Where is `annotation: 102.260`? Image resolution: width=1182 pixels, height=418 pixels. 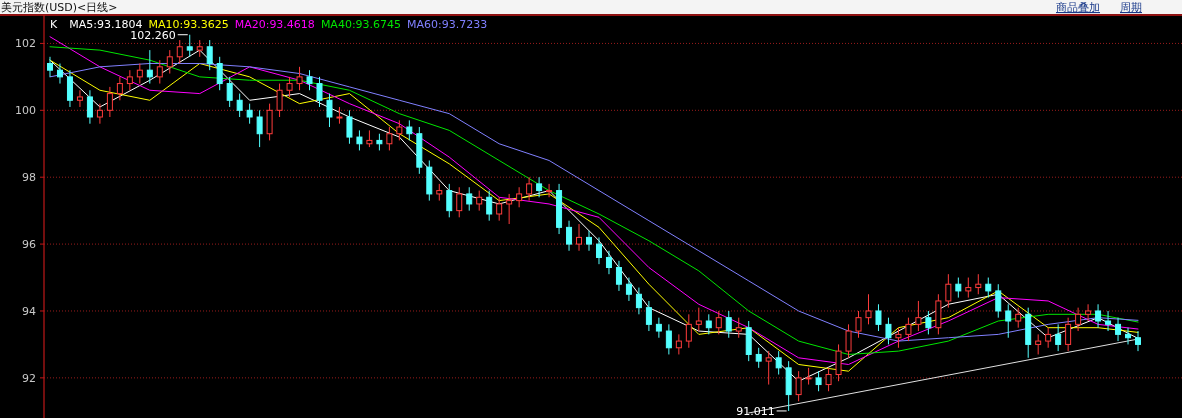 annotation: 102.260 is located at coordinates (153, 35).